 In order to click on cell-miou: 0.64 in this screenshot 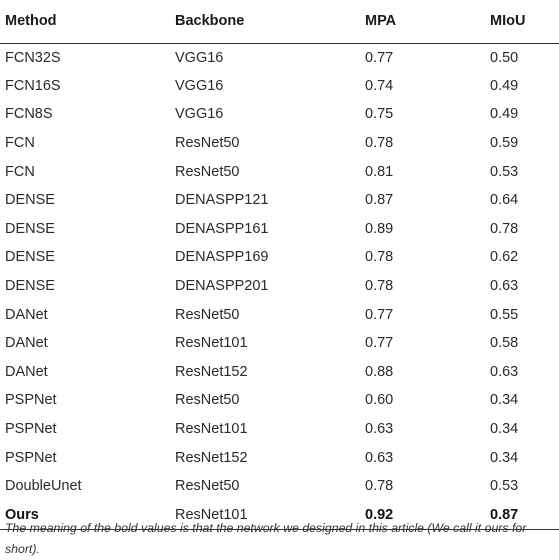, I will do `click(504, 200)`.